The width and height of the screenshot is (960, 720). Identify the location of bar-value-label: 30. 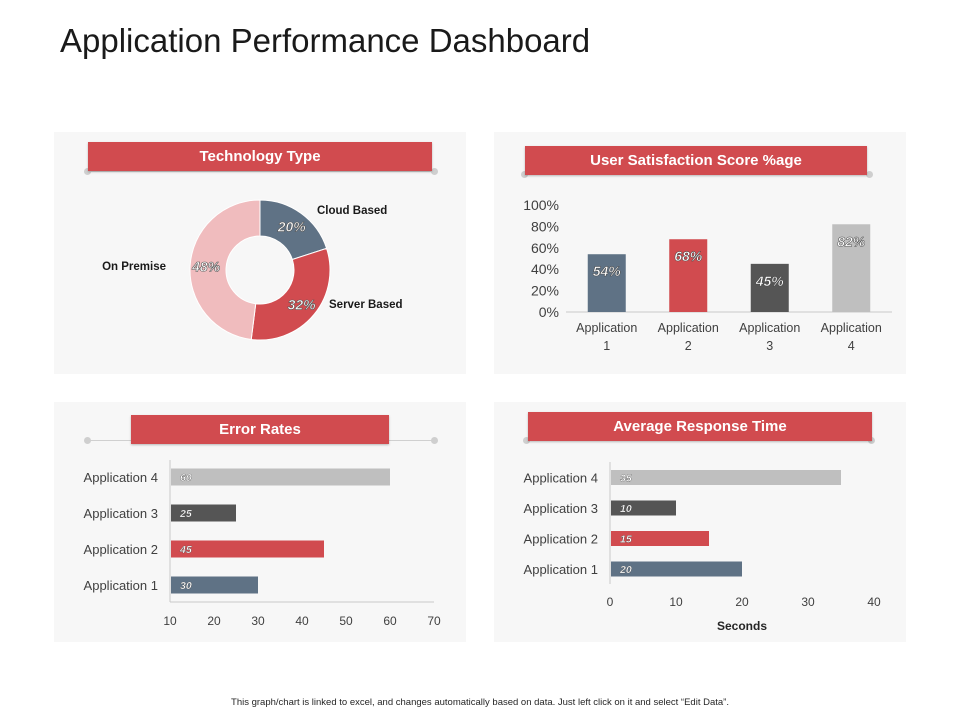
(186, 586).